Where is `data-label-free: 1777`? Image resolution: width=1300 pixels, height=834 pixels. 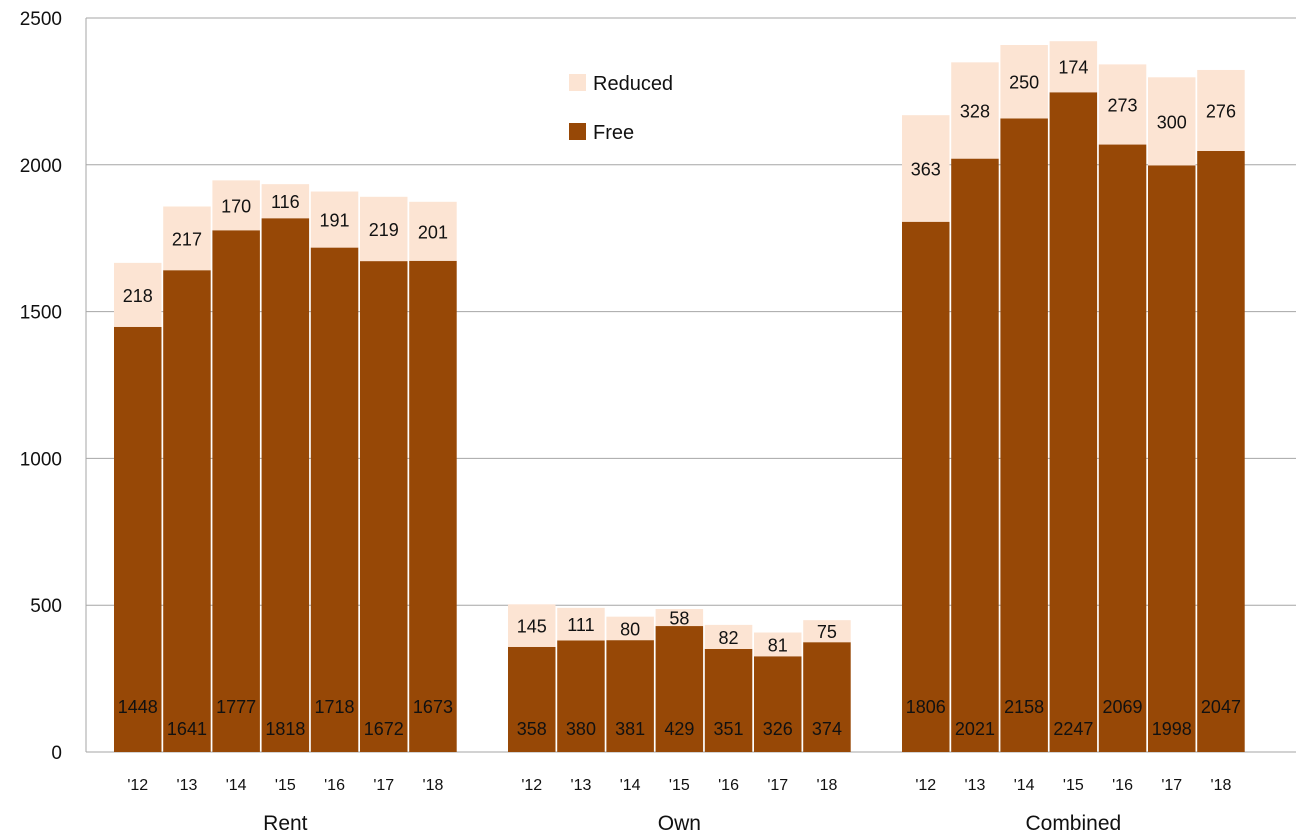 data-label-free: 1777 is located at coordinates (236, 707).